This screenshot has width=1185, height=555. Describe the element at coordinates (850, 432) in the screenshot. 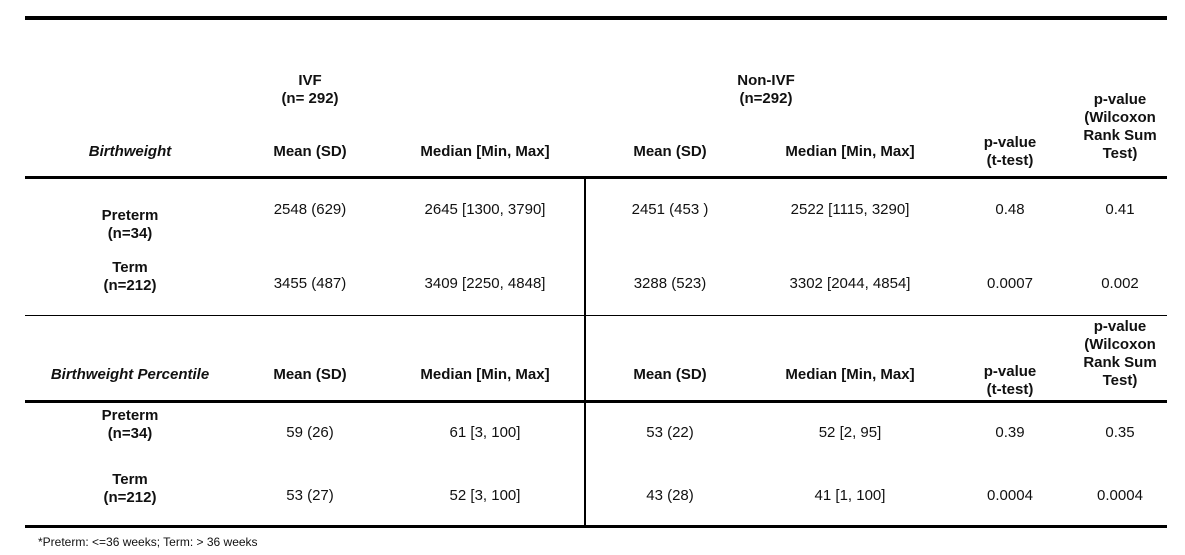

I see `cell-non-median: 52 [2, 95]` at that location.